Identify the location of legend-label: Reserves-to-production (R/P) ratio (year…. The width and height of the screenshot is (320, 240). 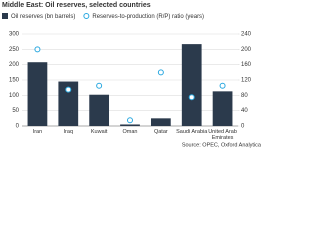
(148, 17).